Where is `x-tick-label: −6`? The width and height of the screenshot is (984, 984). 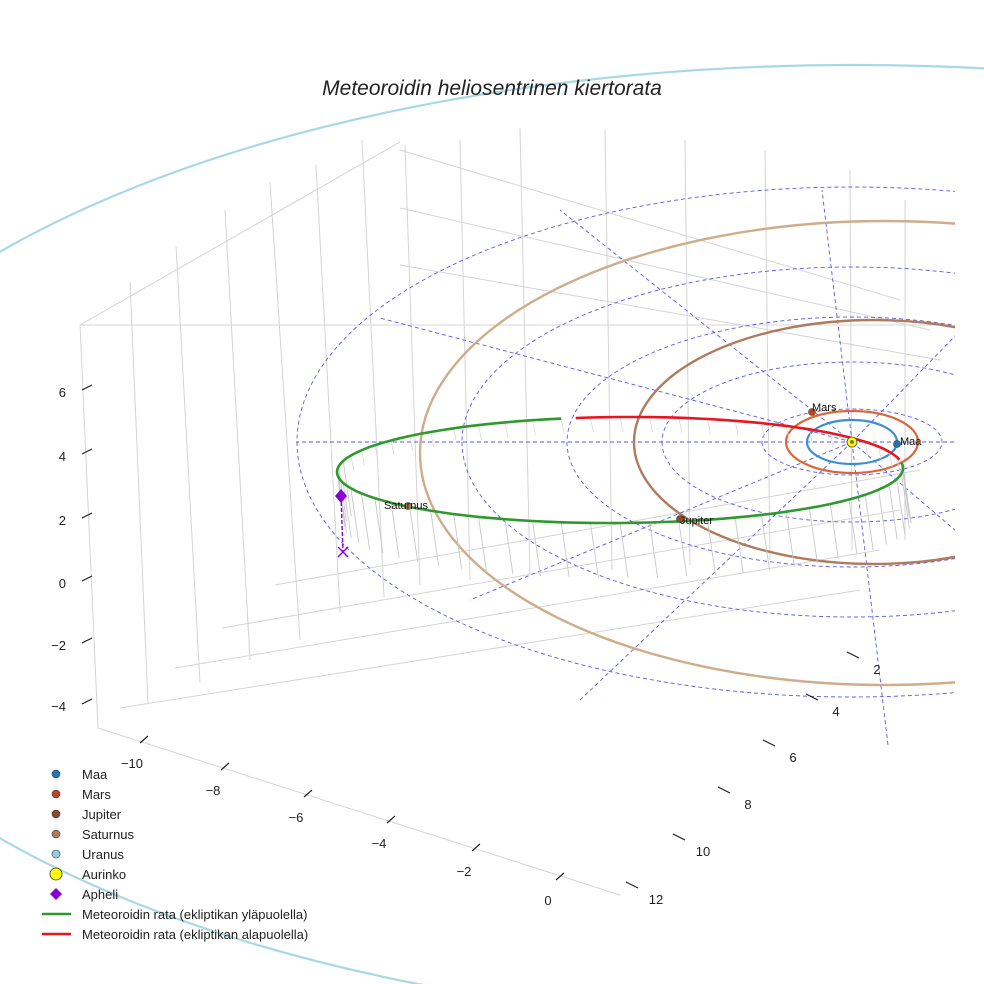 x-tick-label: −6 is located at coordinates (296, 817).